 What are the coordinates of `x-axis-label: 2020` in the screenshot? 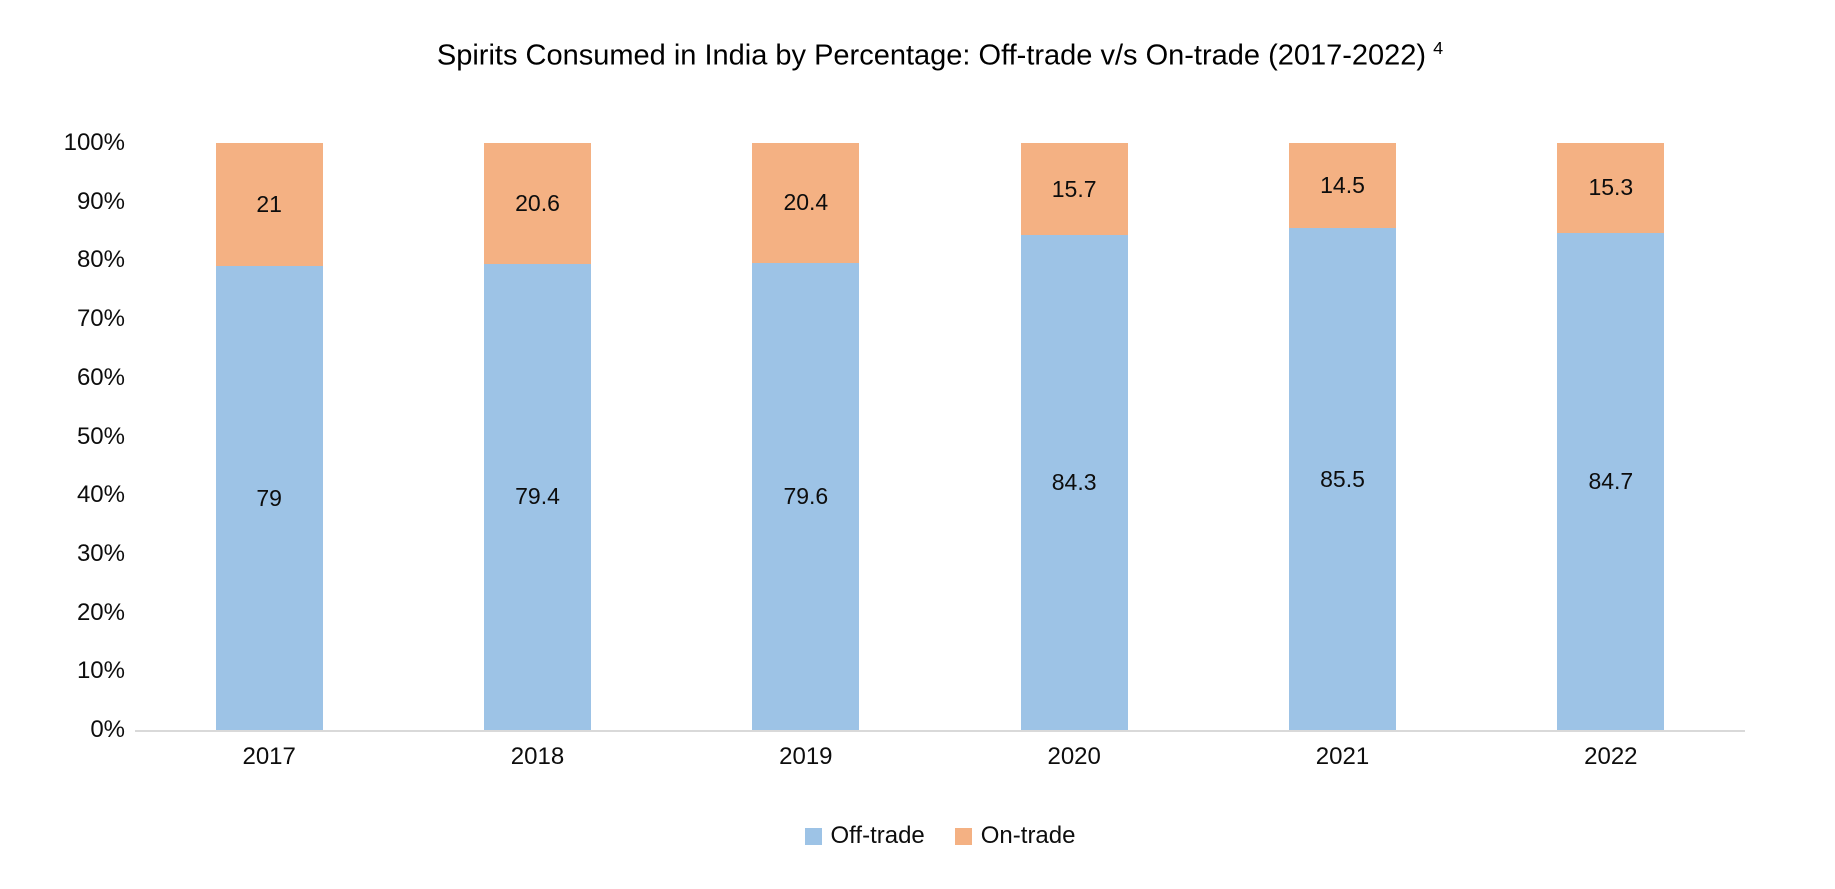 It's located at (1074, 756).